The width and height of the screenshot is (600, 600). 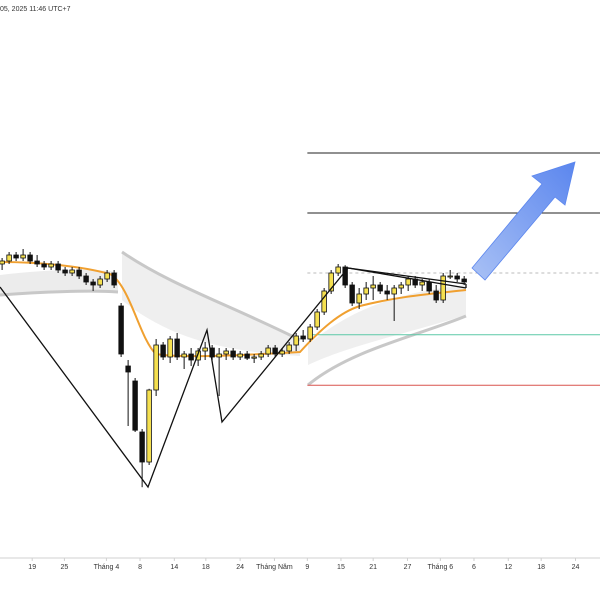 I want to click on x-tick-label: 12, so click(x=508, y=567).